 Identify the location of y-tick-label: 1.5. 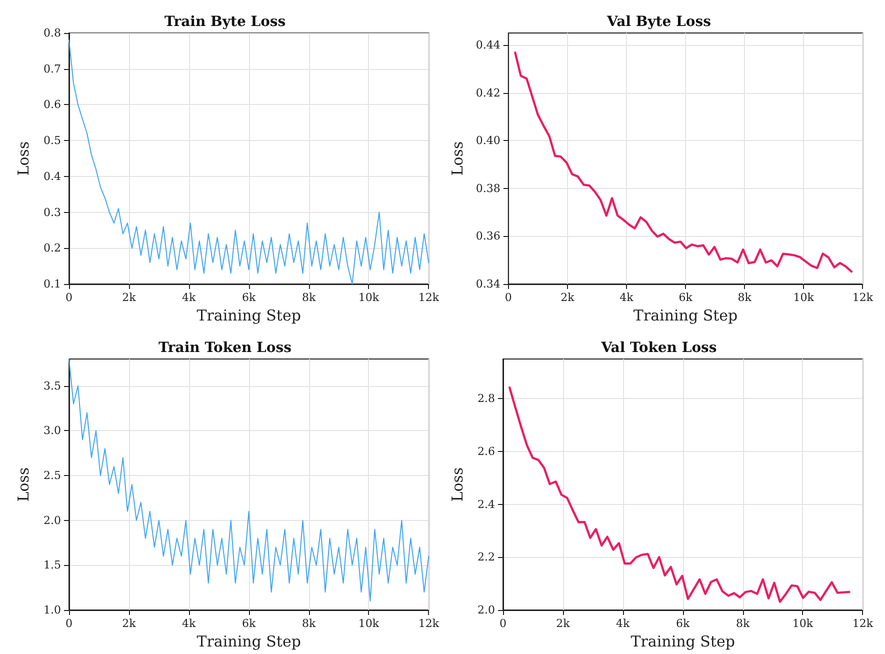
(52, 565).